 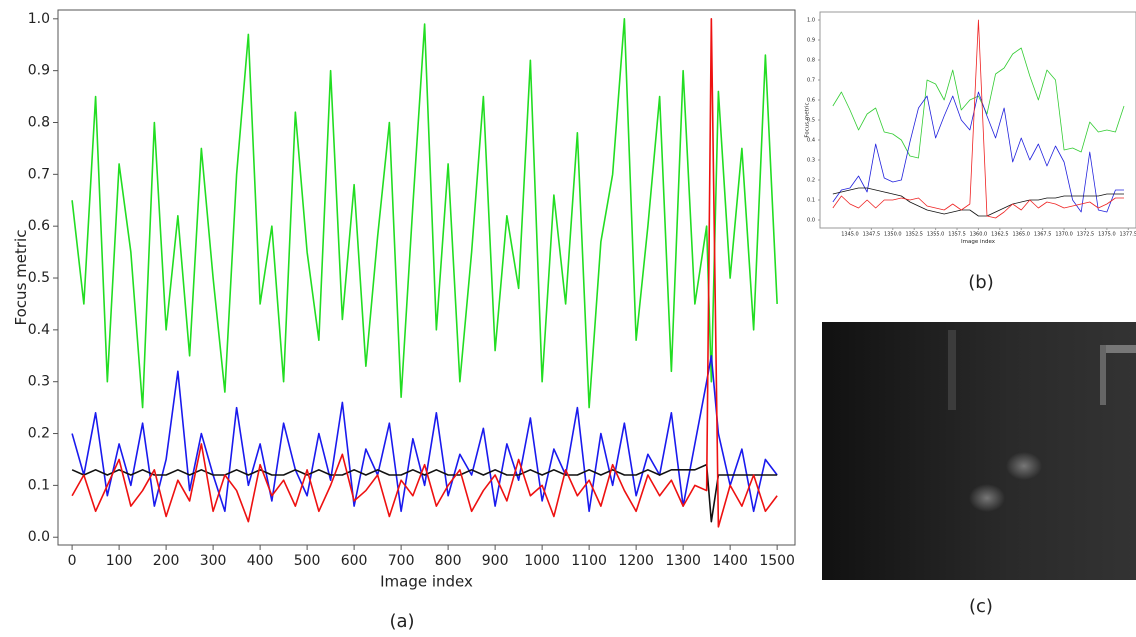 What do you see at coordinates (495, 561) in the screenshot?
I see `x-tick-label: 900` at bounding box center [495, 561].